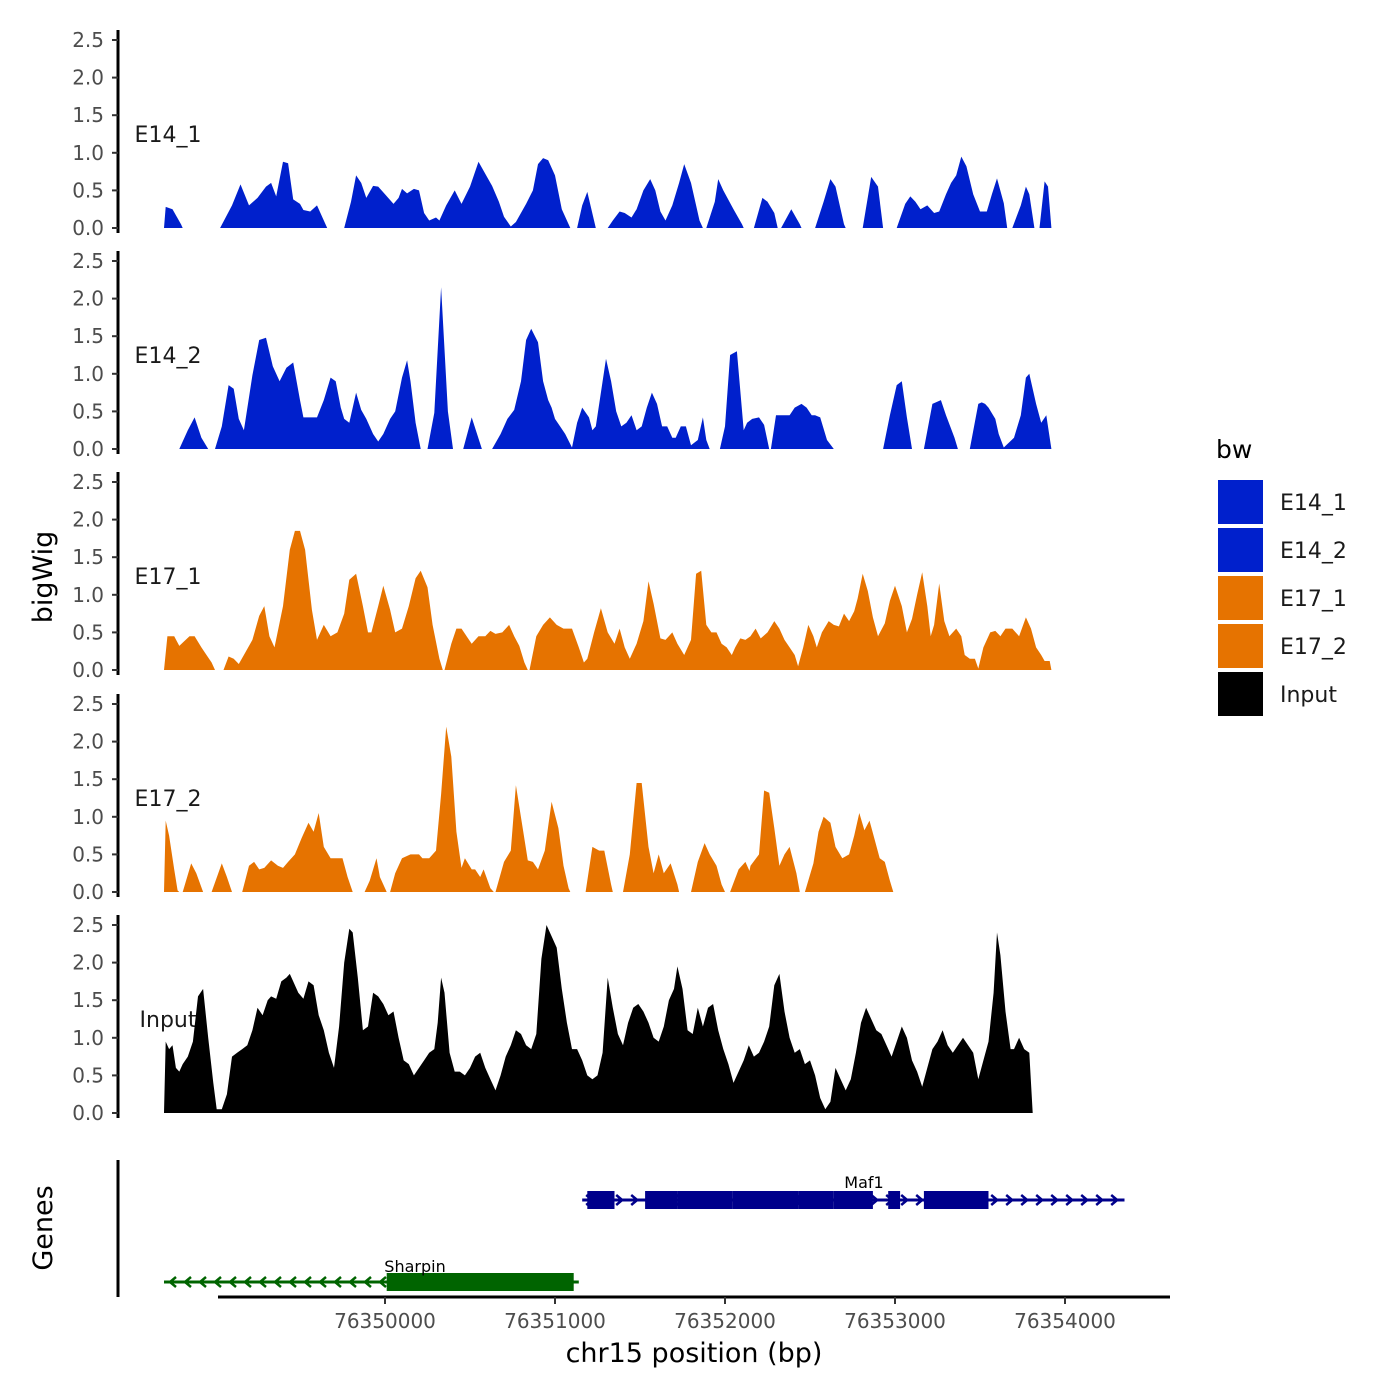 This screenshot has height=1400, width=1400. What do you see at coordinates (1277, 694) in the screenshot?
I see `legend-item-input: Input` at bounding box center [1277, 694].